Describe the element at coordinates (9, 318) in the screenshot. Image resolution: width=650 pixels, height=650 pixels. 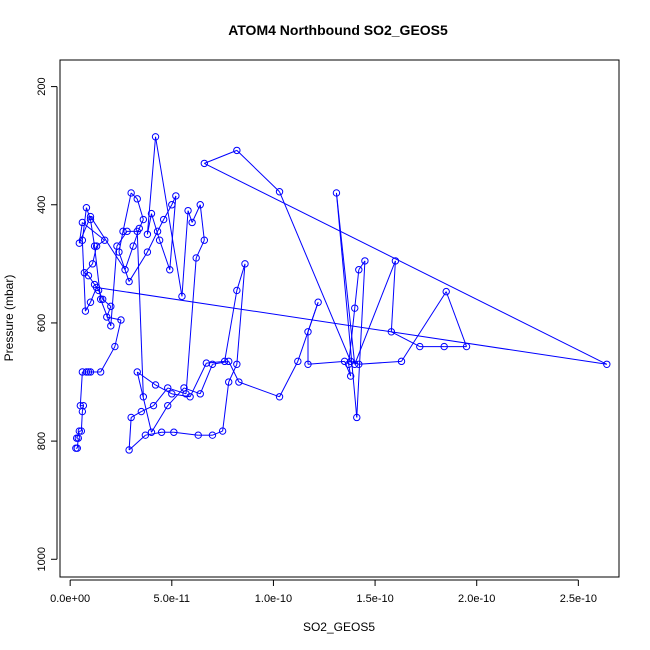
I see `y-axis-label: Pressure (mbar)` at that location.